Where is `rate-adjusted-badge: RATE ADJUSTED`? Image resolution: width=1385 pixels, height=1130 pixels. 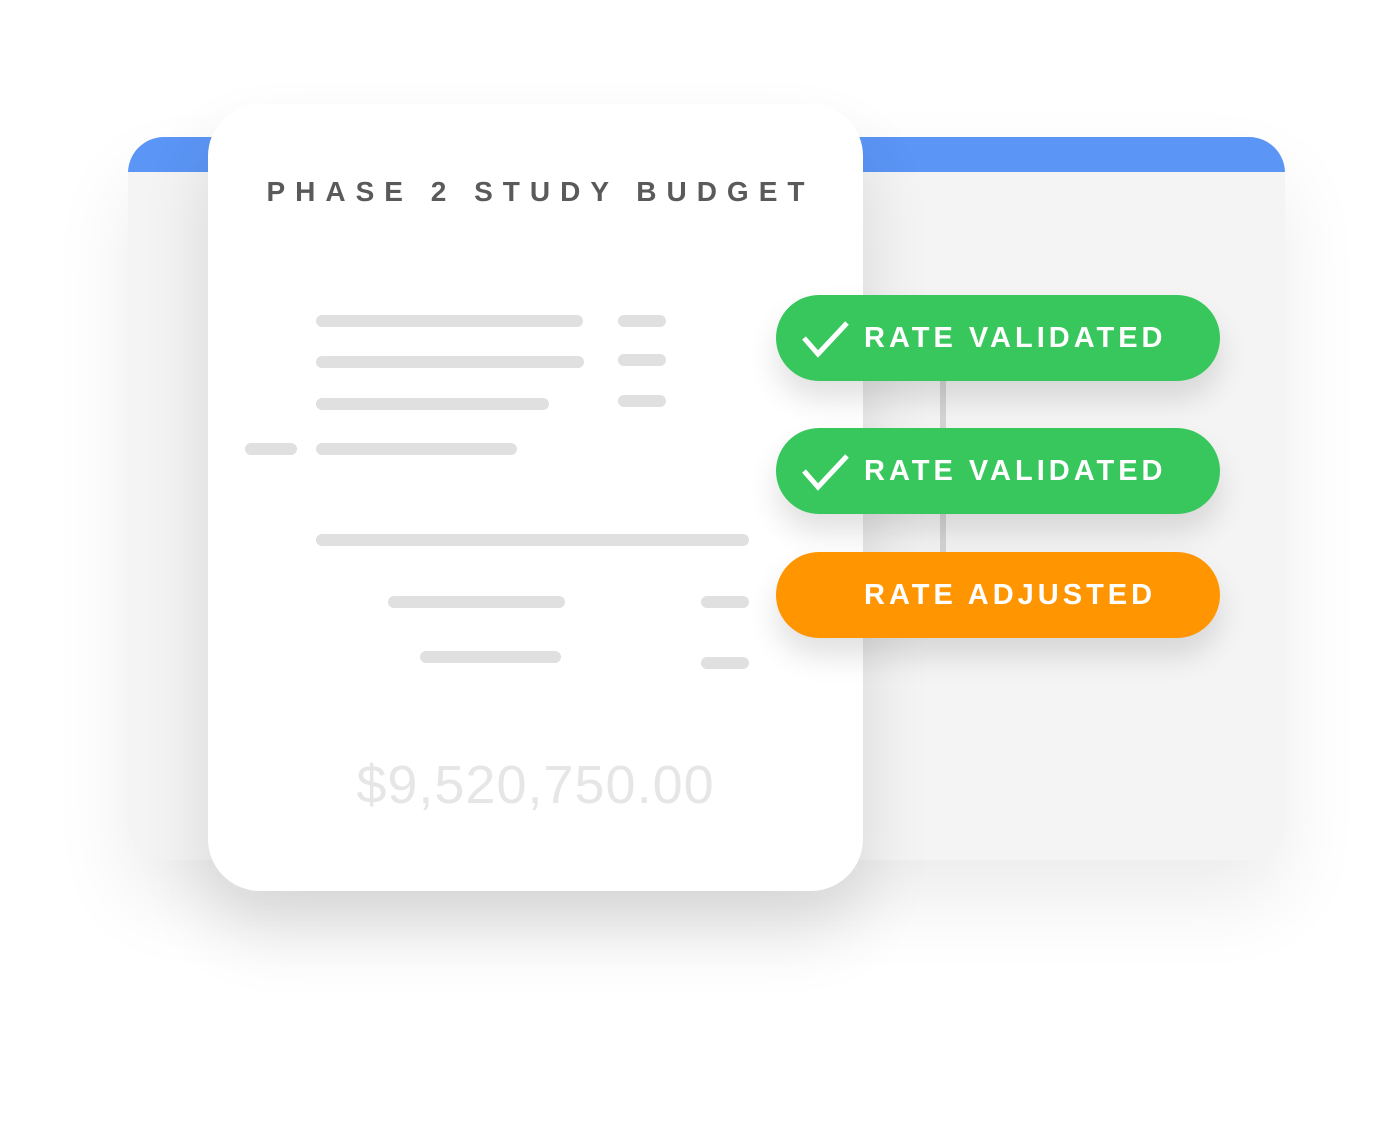
rate-adjusted-badge: RATE ADJUSTED is located at coordinates (998, 595).